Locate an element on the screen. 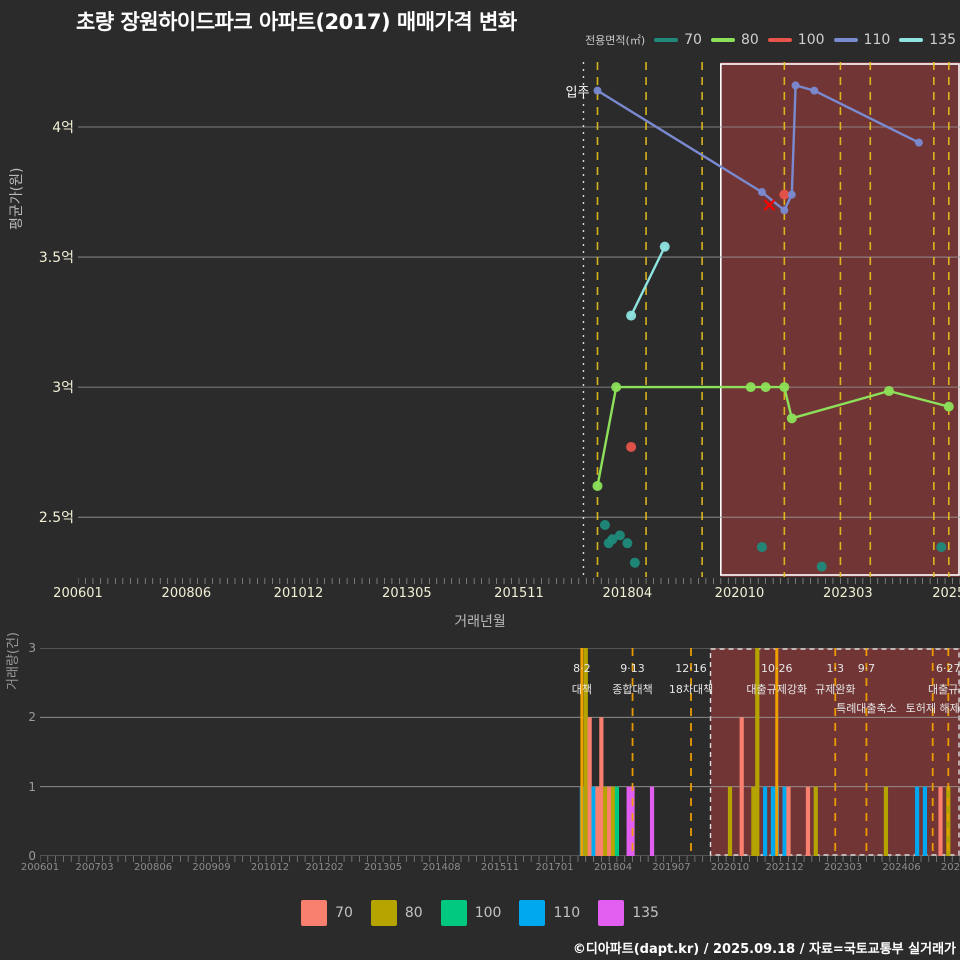  volume-annotation-line2: 18차대책 is located at coordinates (691, 689).